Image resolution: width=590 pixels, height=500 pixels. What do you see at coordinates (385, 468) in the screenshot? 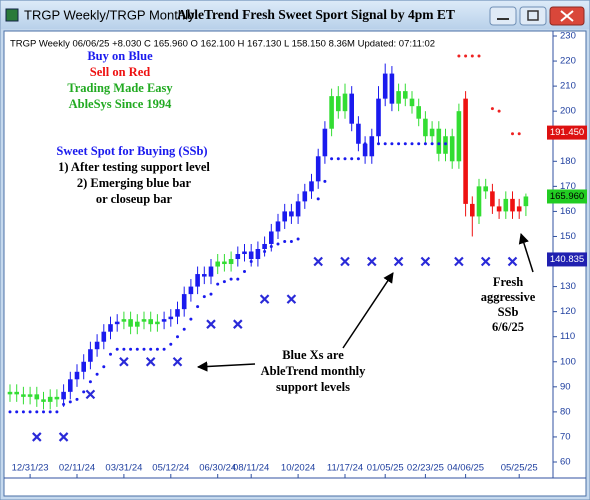
I see `x-tick-label: 01/05/25` at bounding box center [385, 468].